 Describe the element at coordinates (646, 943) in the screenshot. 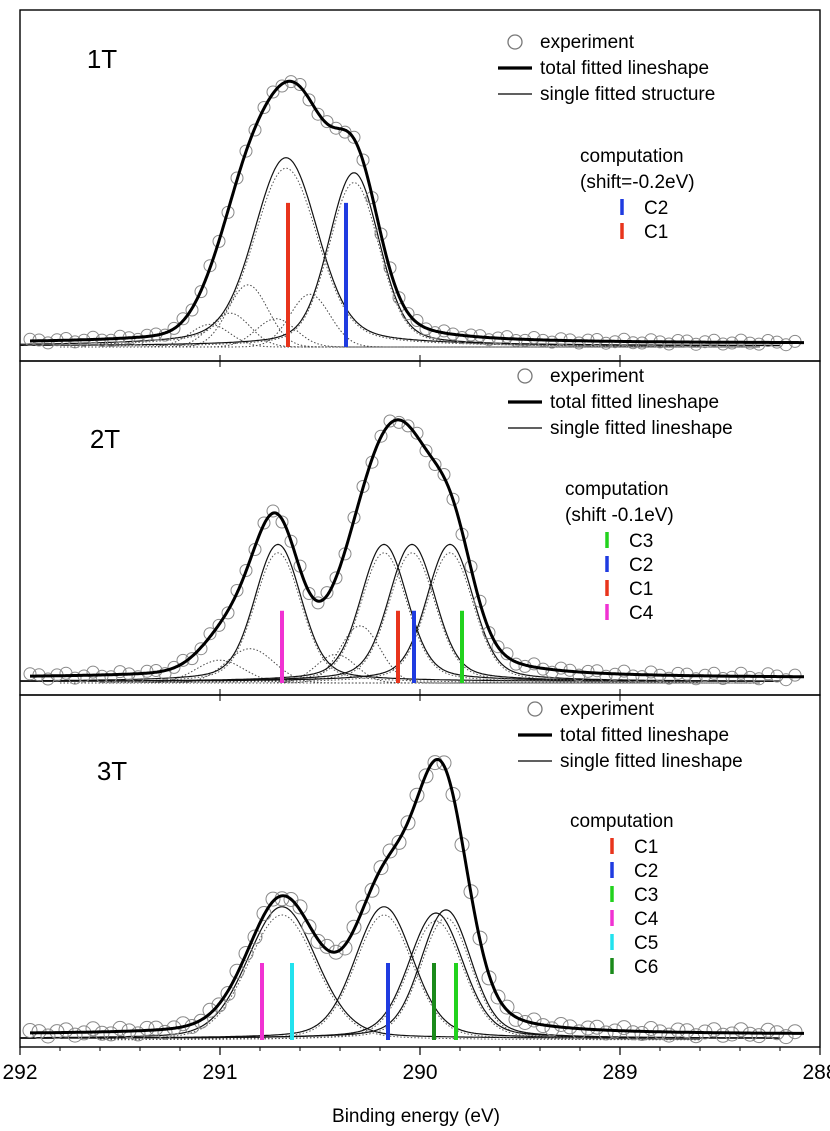

I see `computation-label: C5` at that location.